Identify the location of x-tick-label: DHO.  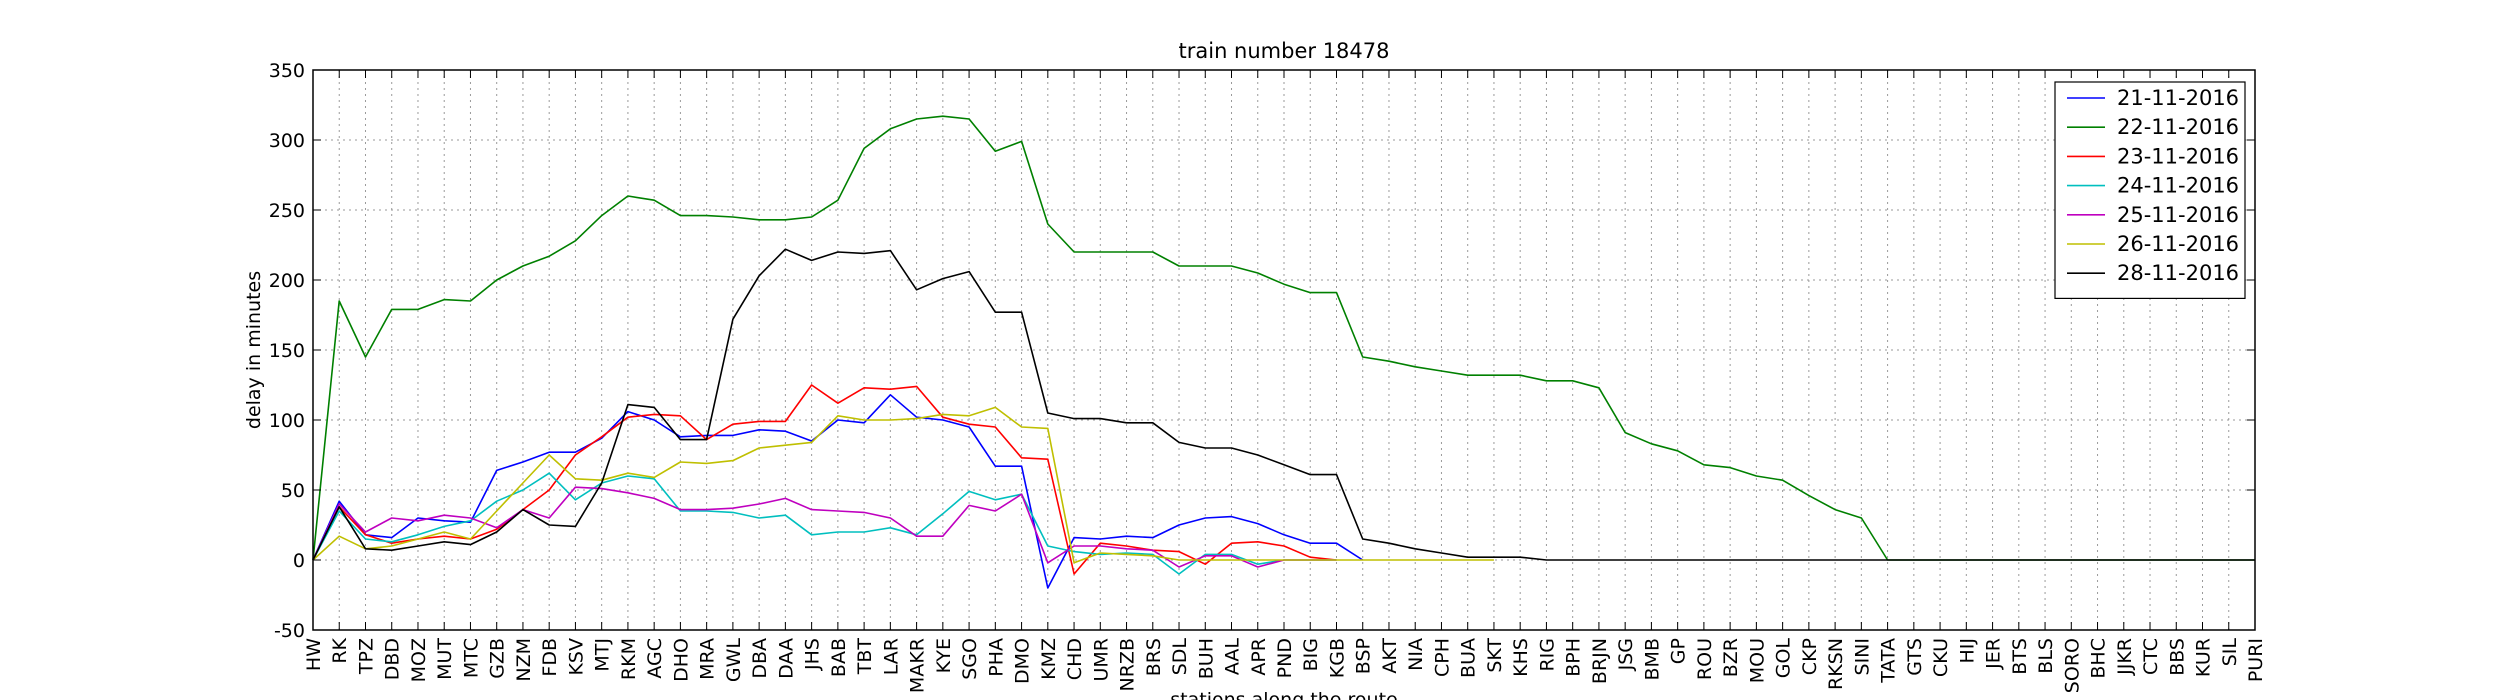
(681, 660).